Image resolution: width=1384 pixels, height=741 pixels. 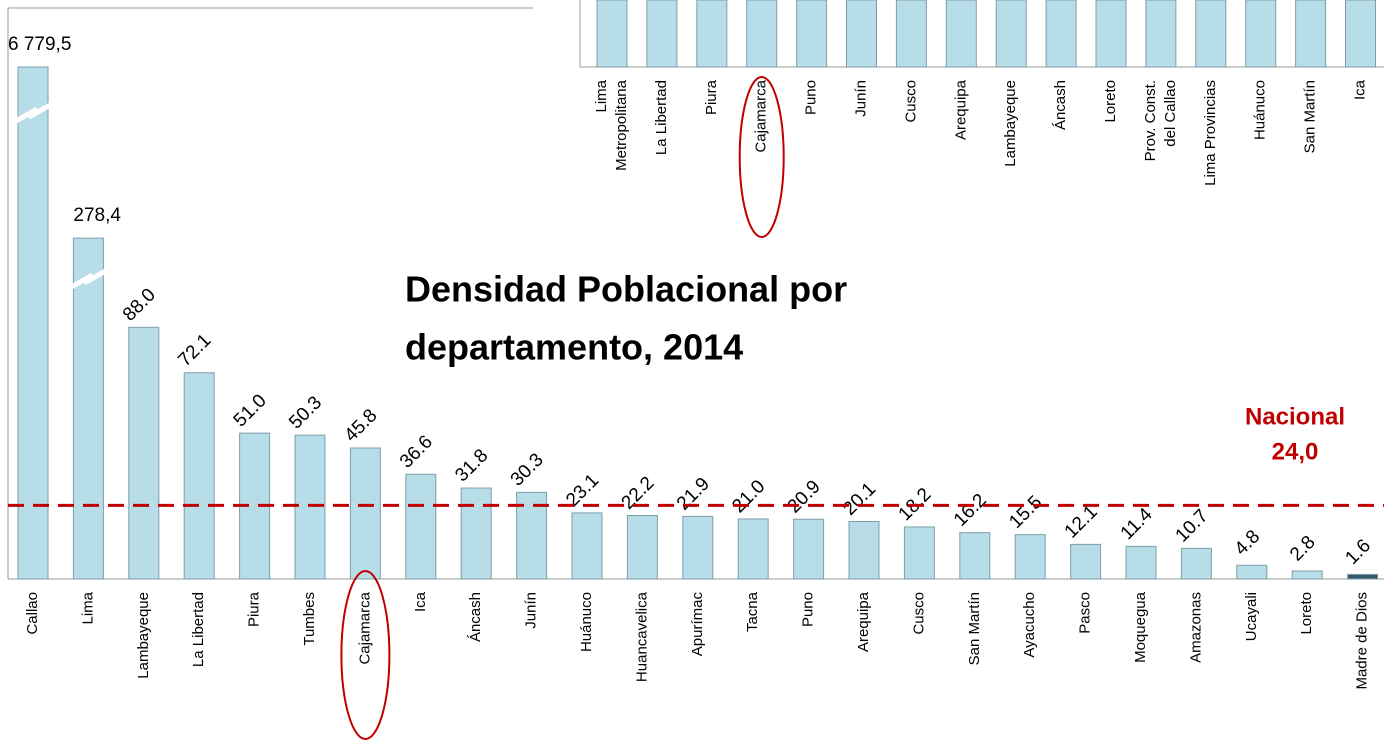 What do you see at coordinates (860, 98) in the screenshot?
I see `inset-tick-label: Junín` at bounding box center [860, 98].